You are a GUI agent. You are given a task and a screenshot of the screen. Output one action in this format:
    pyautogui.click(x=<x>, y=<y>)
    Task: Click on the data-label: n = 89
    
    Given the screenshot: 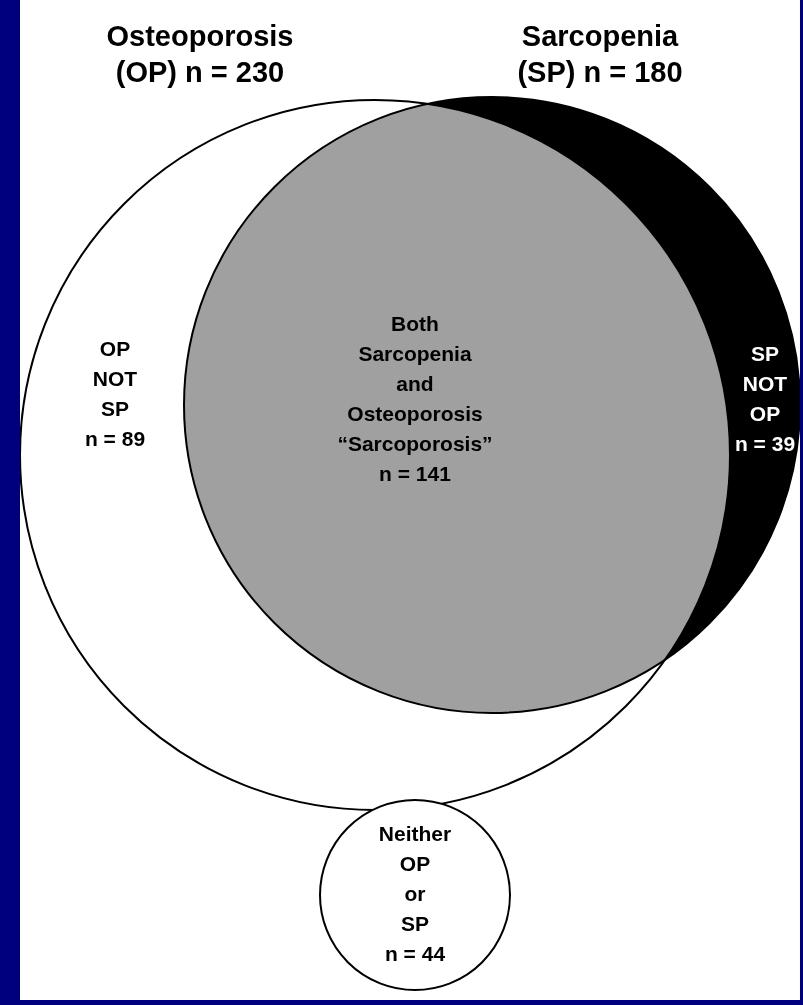 What is the action you would take?
    pyautogui.click(x=115, y=438)
    